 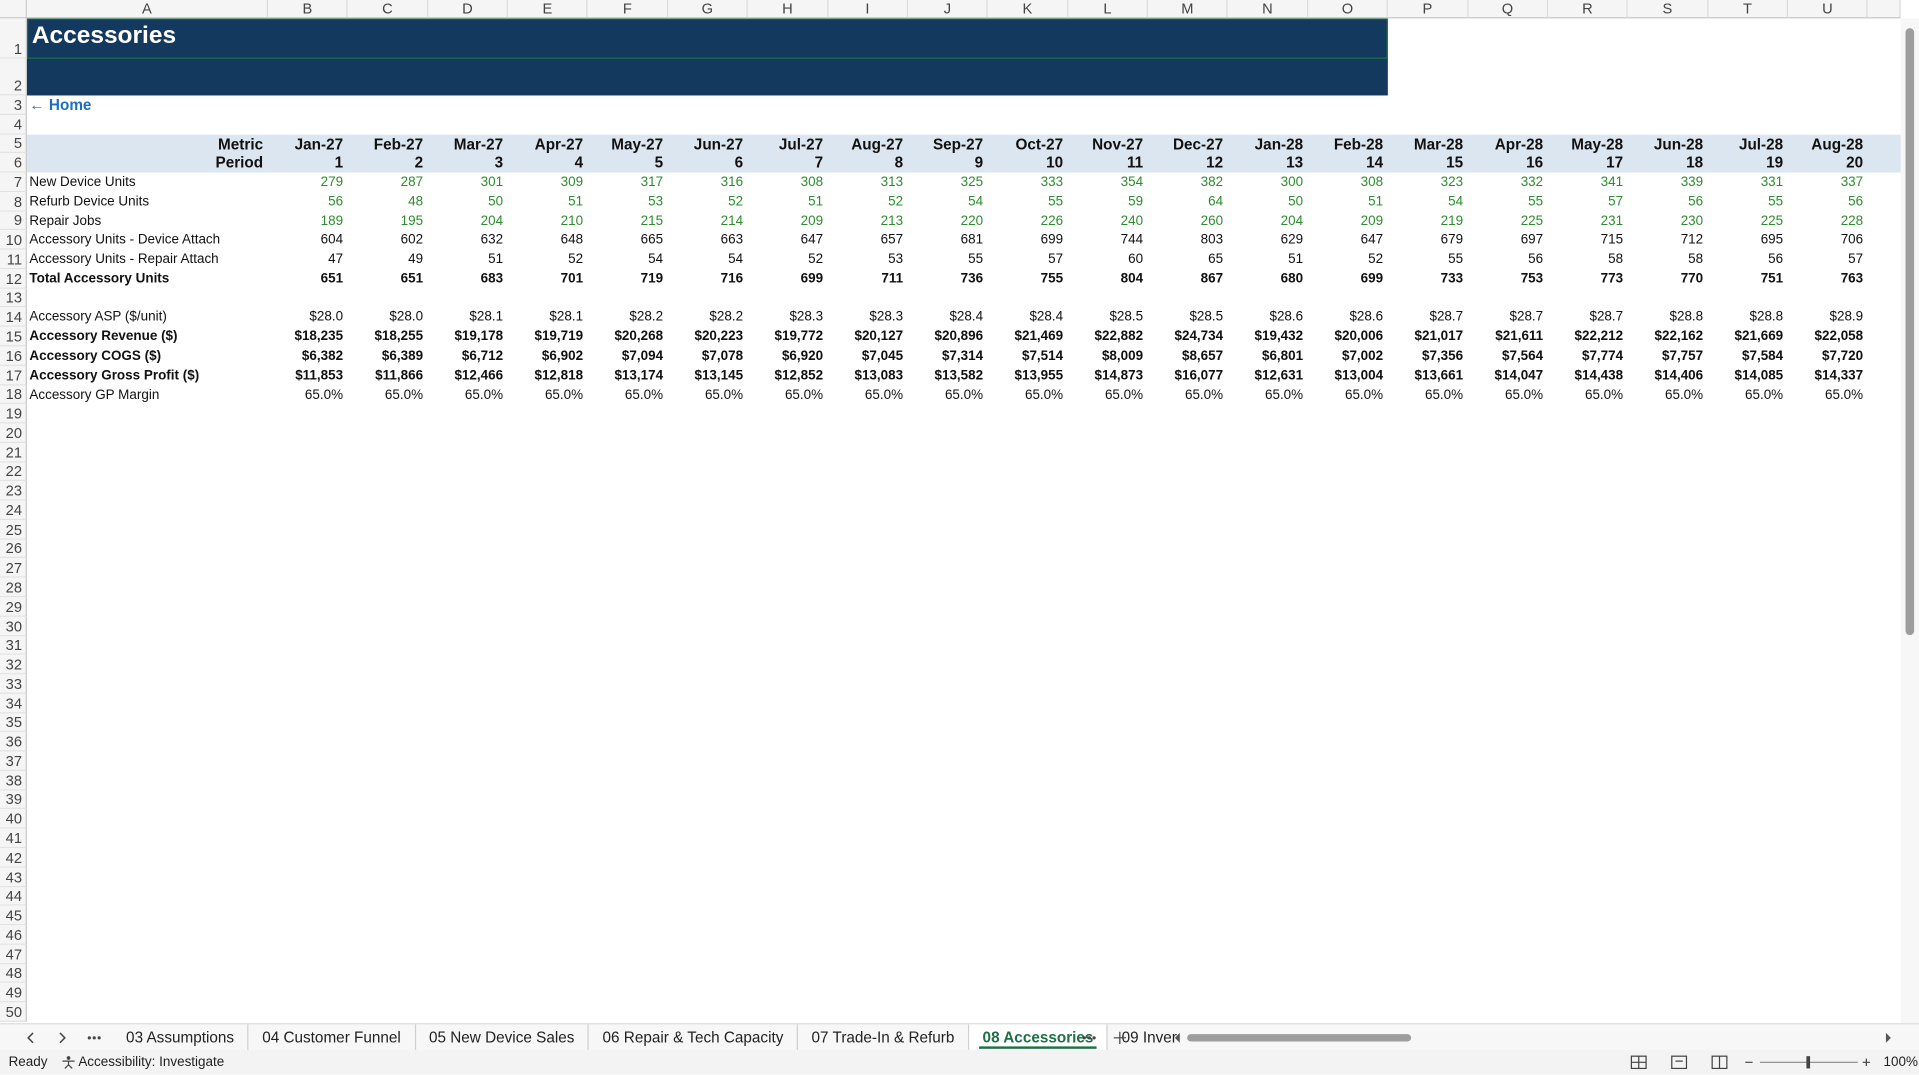 I want to click on row-header: 8, so click(x=13, y=201).